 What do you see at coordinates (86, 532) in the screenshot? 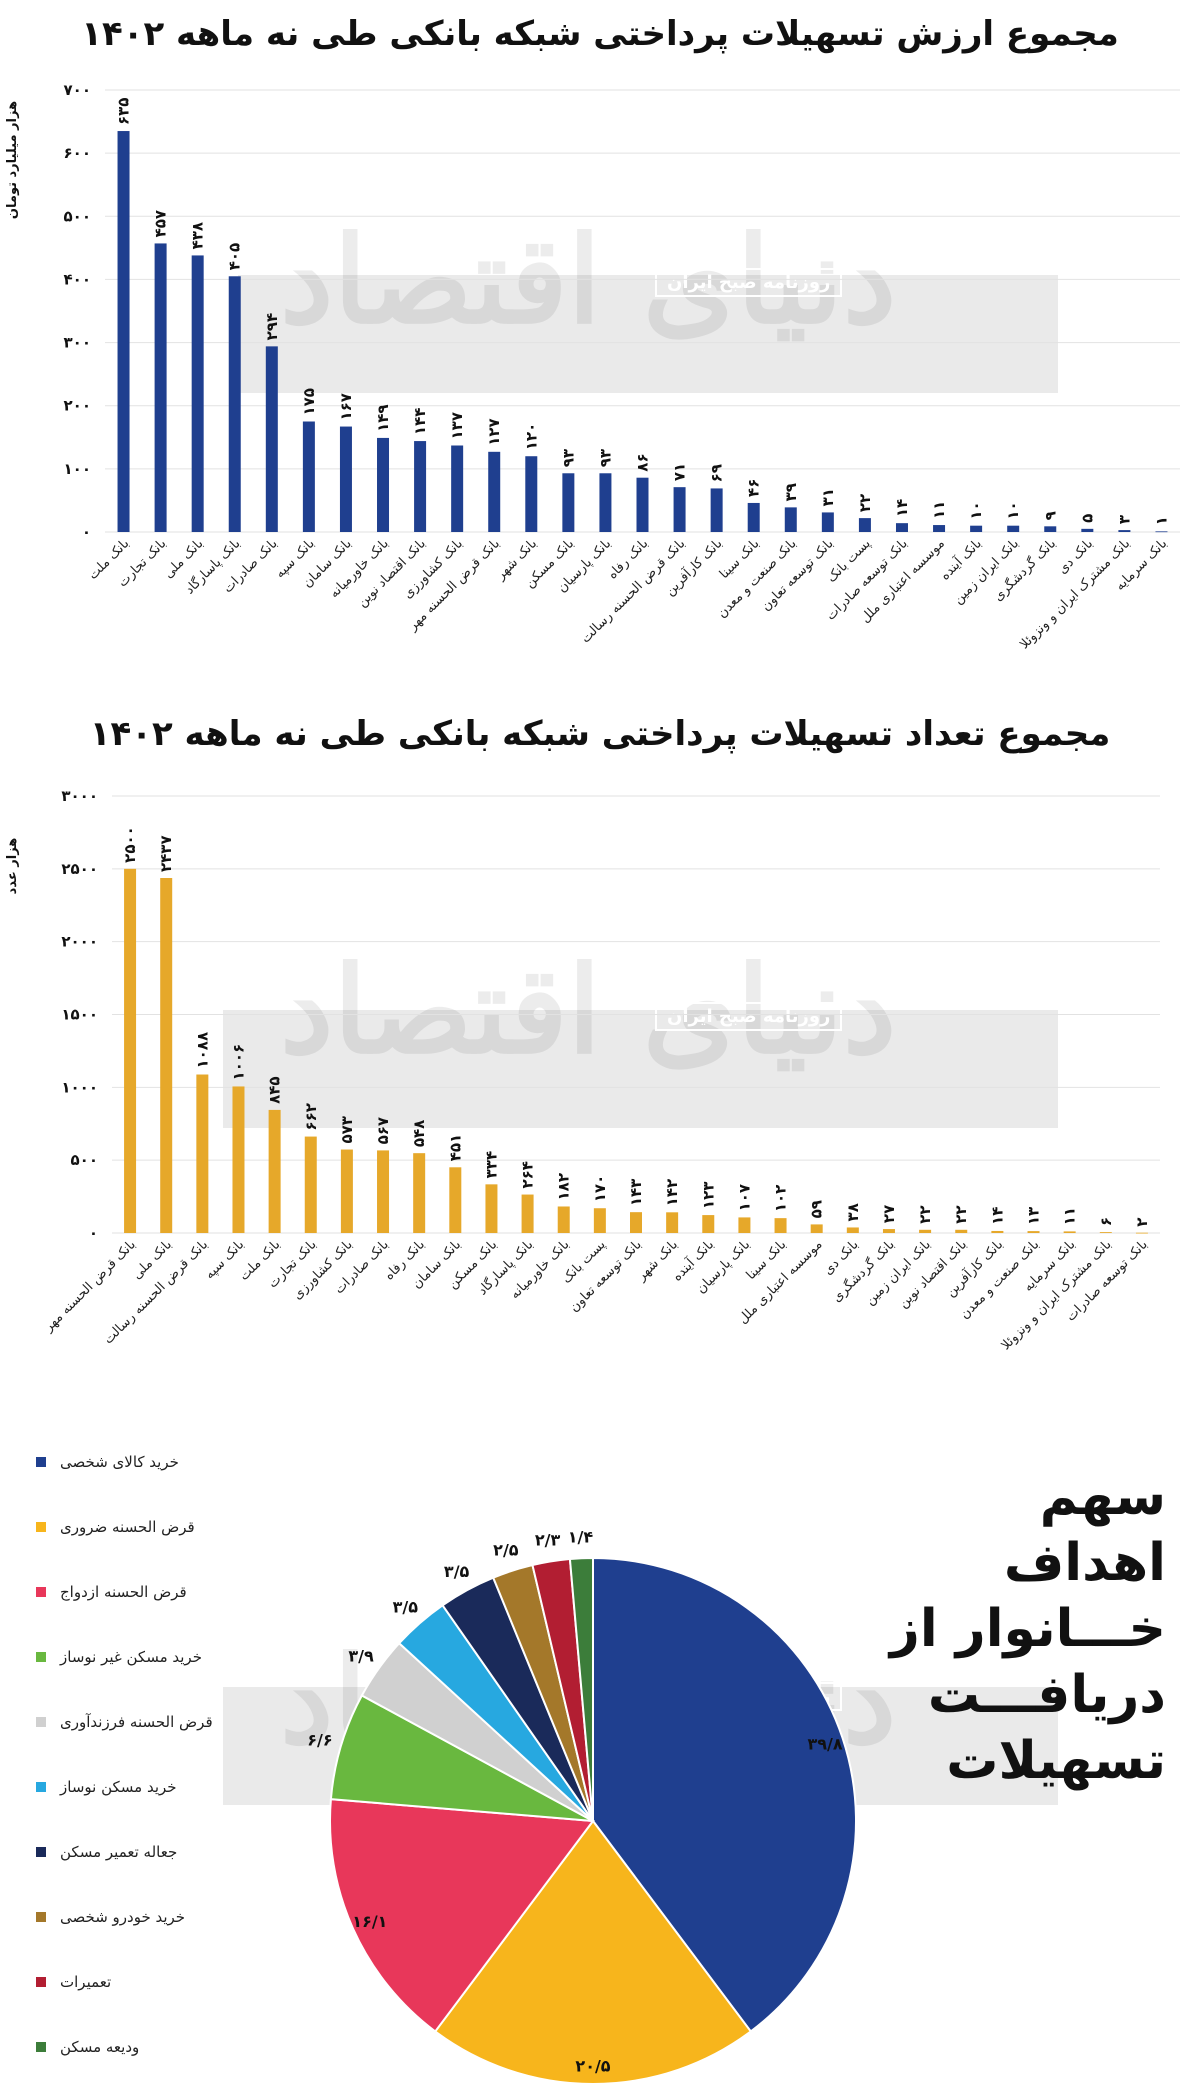
I see `y-tick-label: ۰` at bounding box center [86, 532].